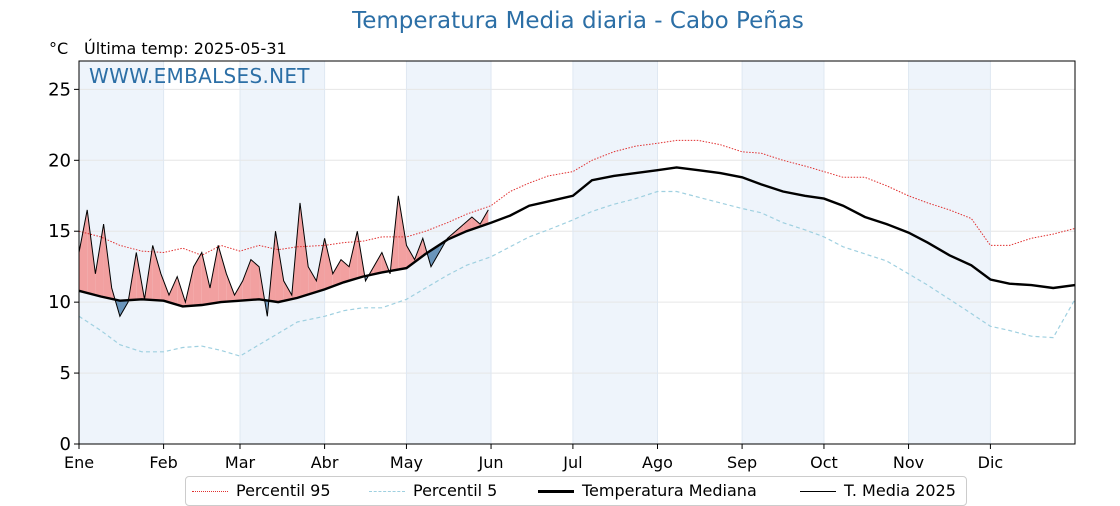 This screenshot has height=506, width=1120. Describe the element at coordinates (240, 462) in the screenshot. I see `x-tick-label: Mar` at that location.